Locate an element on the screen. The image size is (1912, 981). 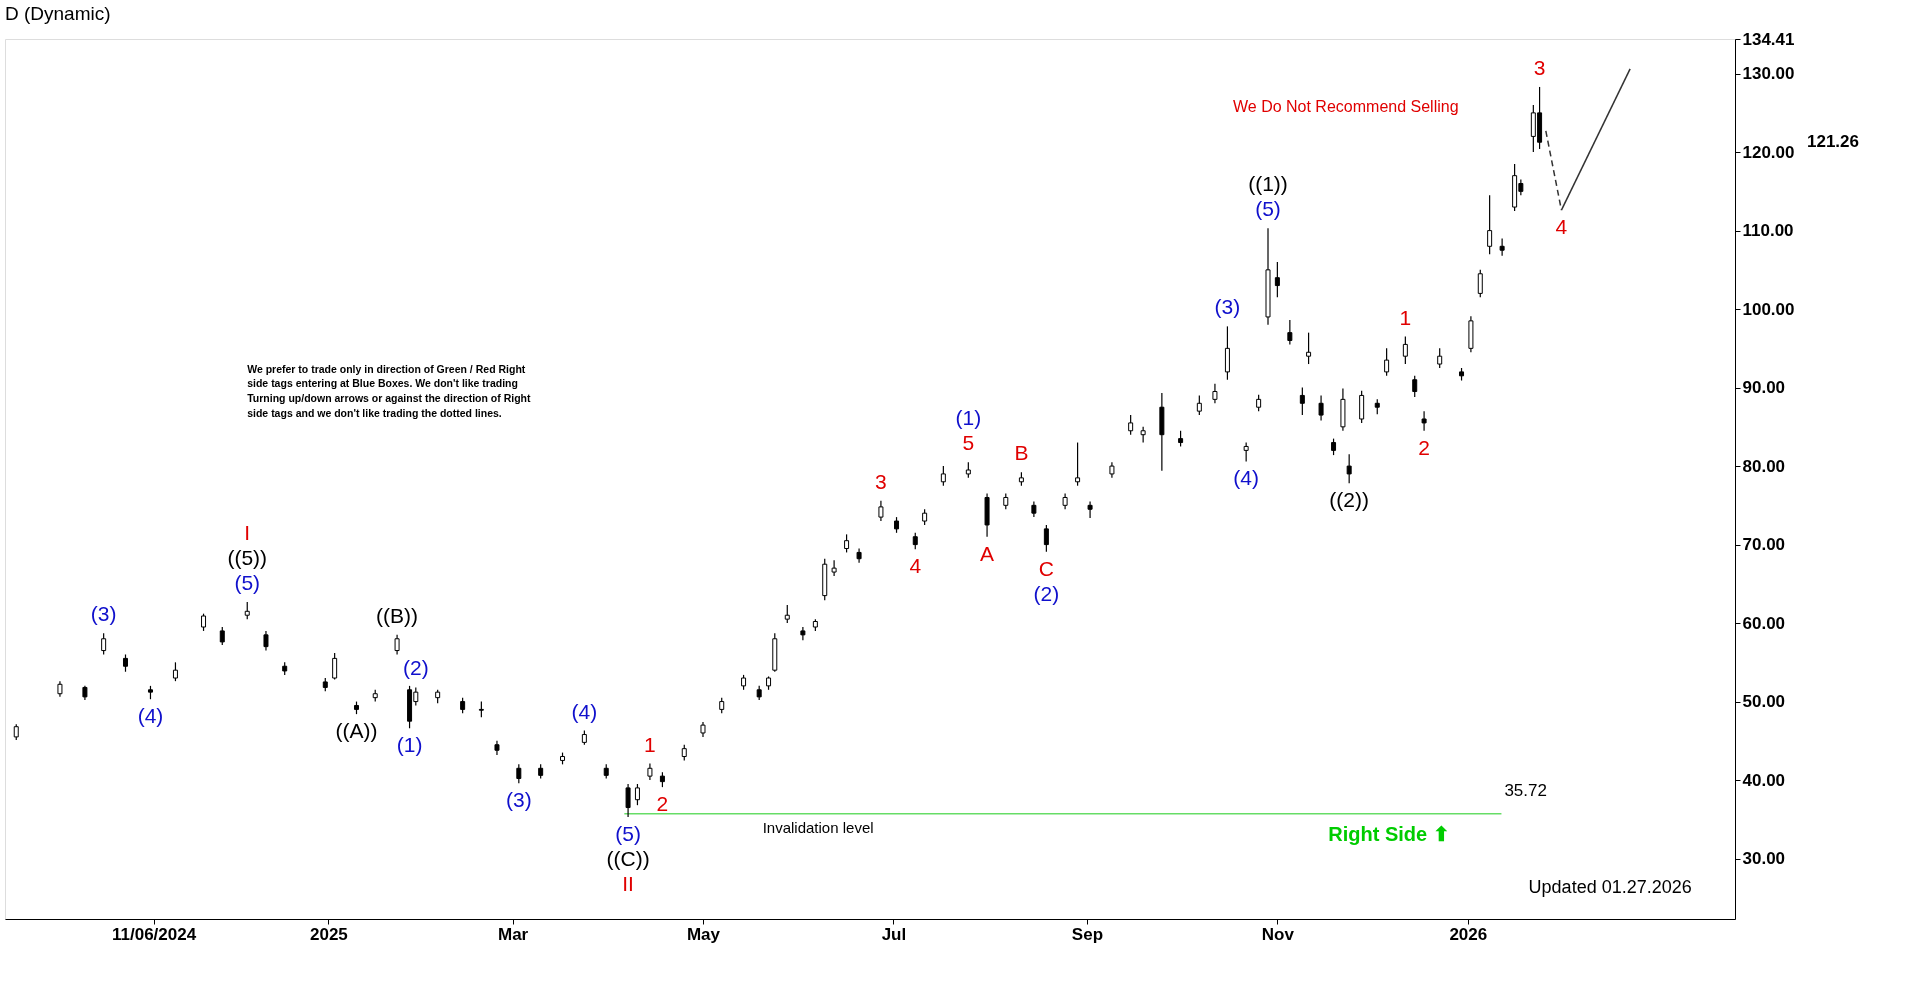
y-tick-label: 40.00 is located at coordinates (1764, 780).